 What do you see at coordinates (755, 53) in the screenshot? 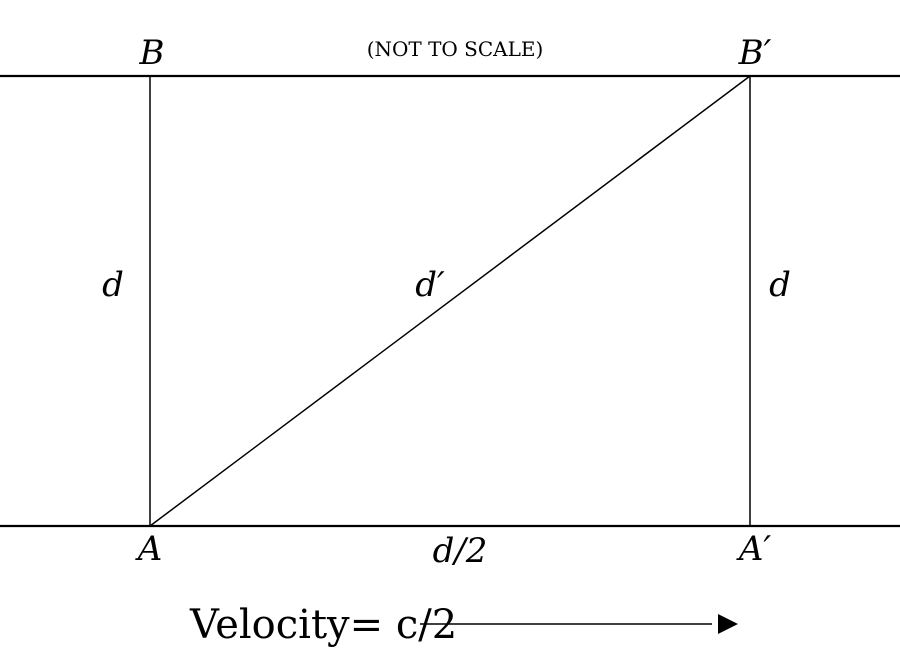
I see `point-label-b-prime: B′` at bounding box center [755, 53].